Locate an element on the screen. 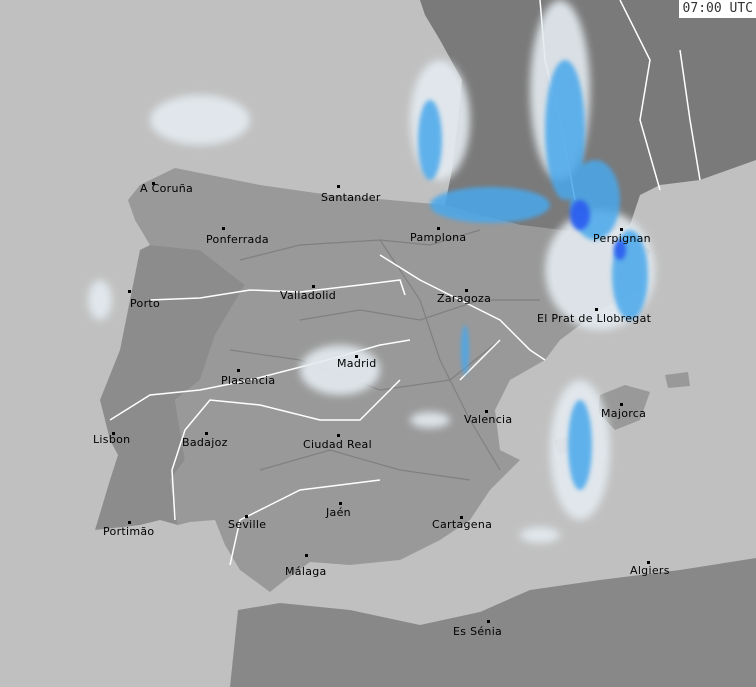 The width and height of the screenshot is (756, 687). city-label: Jaén is located at coordinates (338, 512).